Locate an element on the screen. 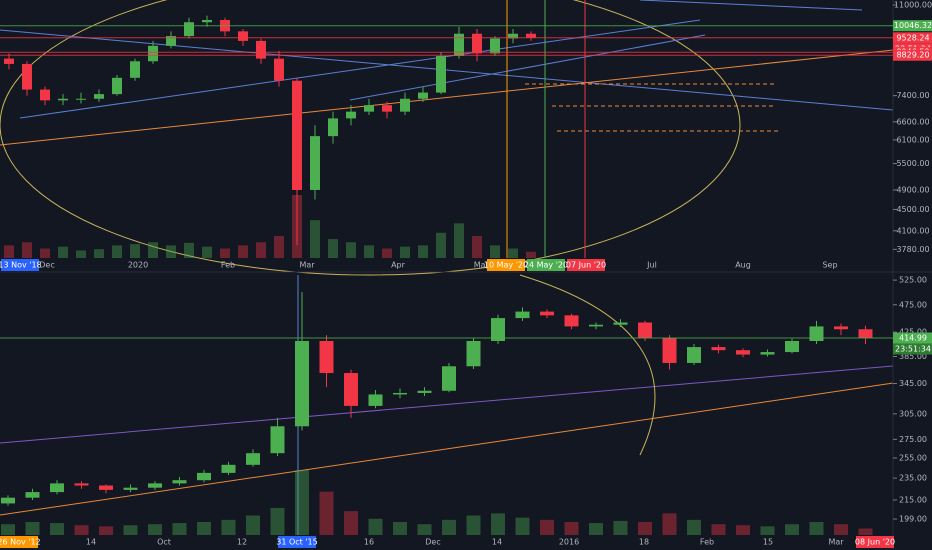 Image resolution: width=932 pixels, height=550 pixels. y-tick-label: 215.00 is located at coordinates (913, 499).